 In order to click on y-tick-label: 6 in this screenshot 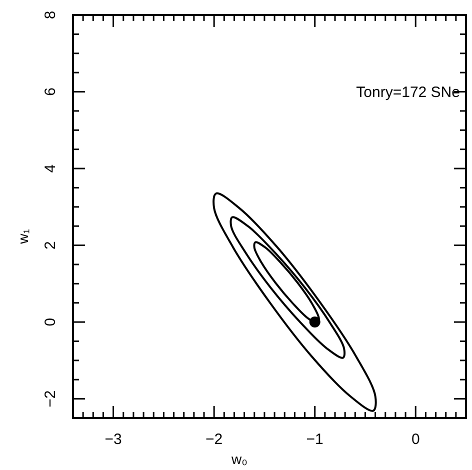, I will do `click(50, 92)`.